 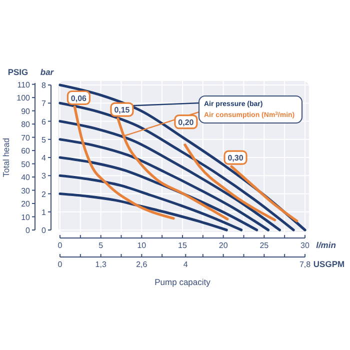 What do you see at coordinates (44, 103) in the screenshot?
I see `y-tick-label: 7` at bounding box center [44, 103].